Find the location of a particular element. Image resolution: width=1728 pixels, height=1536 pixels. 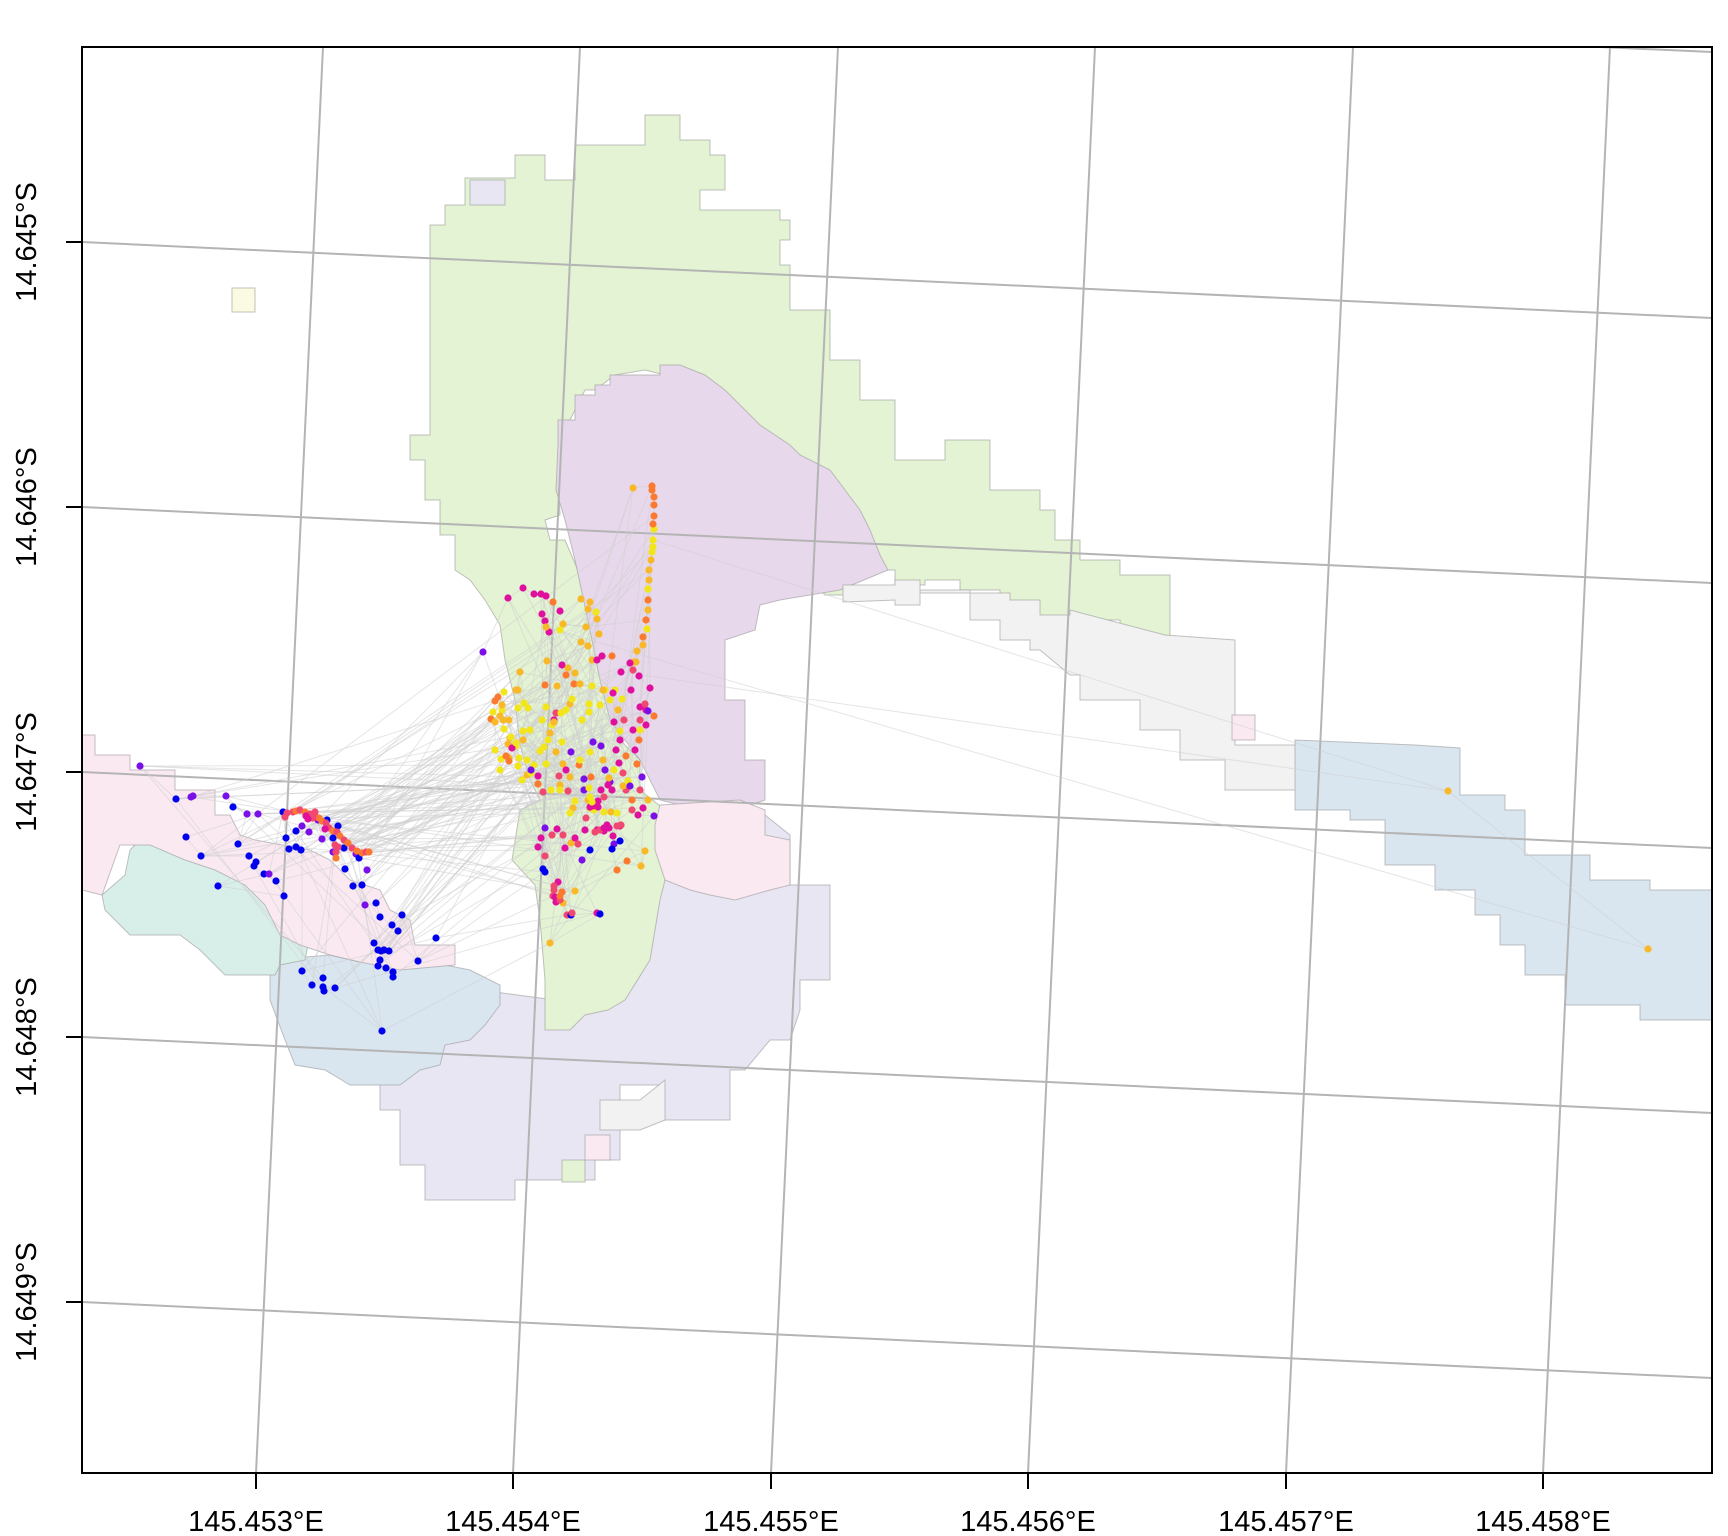

meridian-145.456 is located at coordinates (1061, 760).